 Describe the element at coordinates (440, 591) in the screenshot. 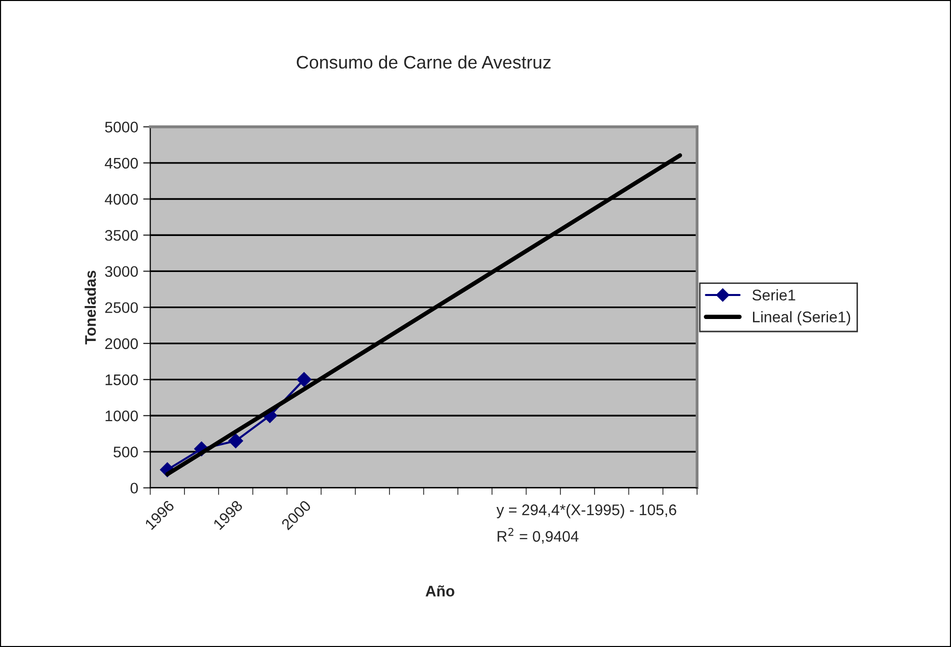

I see `x-axis-title: Año` at that location.